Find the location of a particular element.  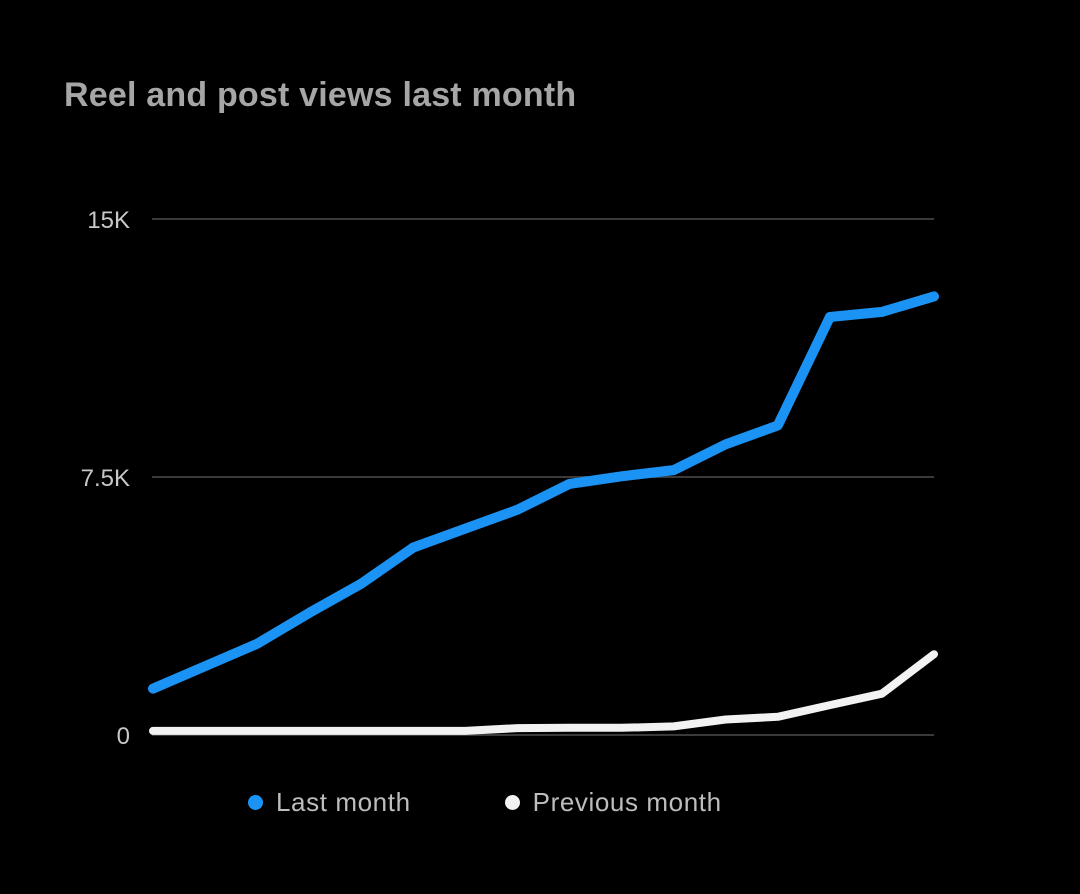

legend-item-previous-month: Previous month is located at coordinates (613, 802).